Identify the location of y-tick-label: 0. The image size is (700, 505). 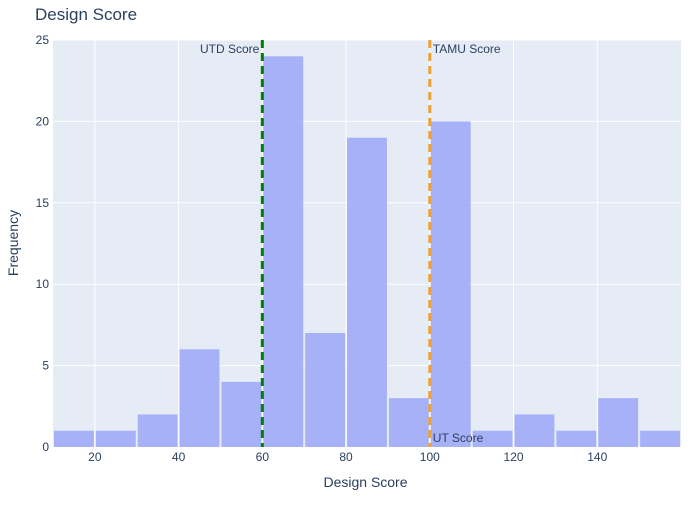
(45, 447).